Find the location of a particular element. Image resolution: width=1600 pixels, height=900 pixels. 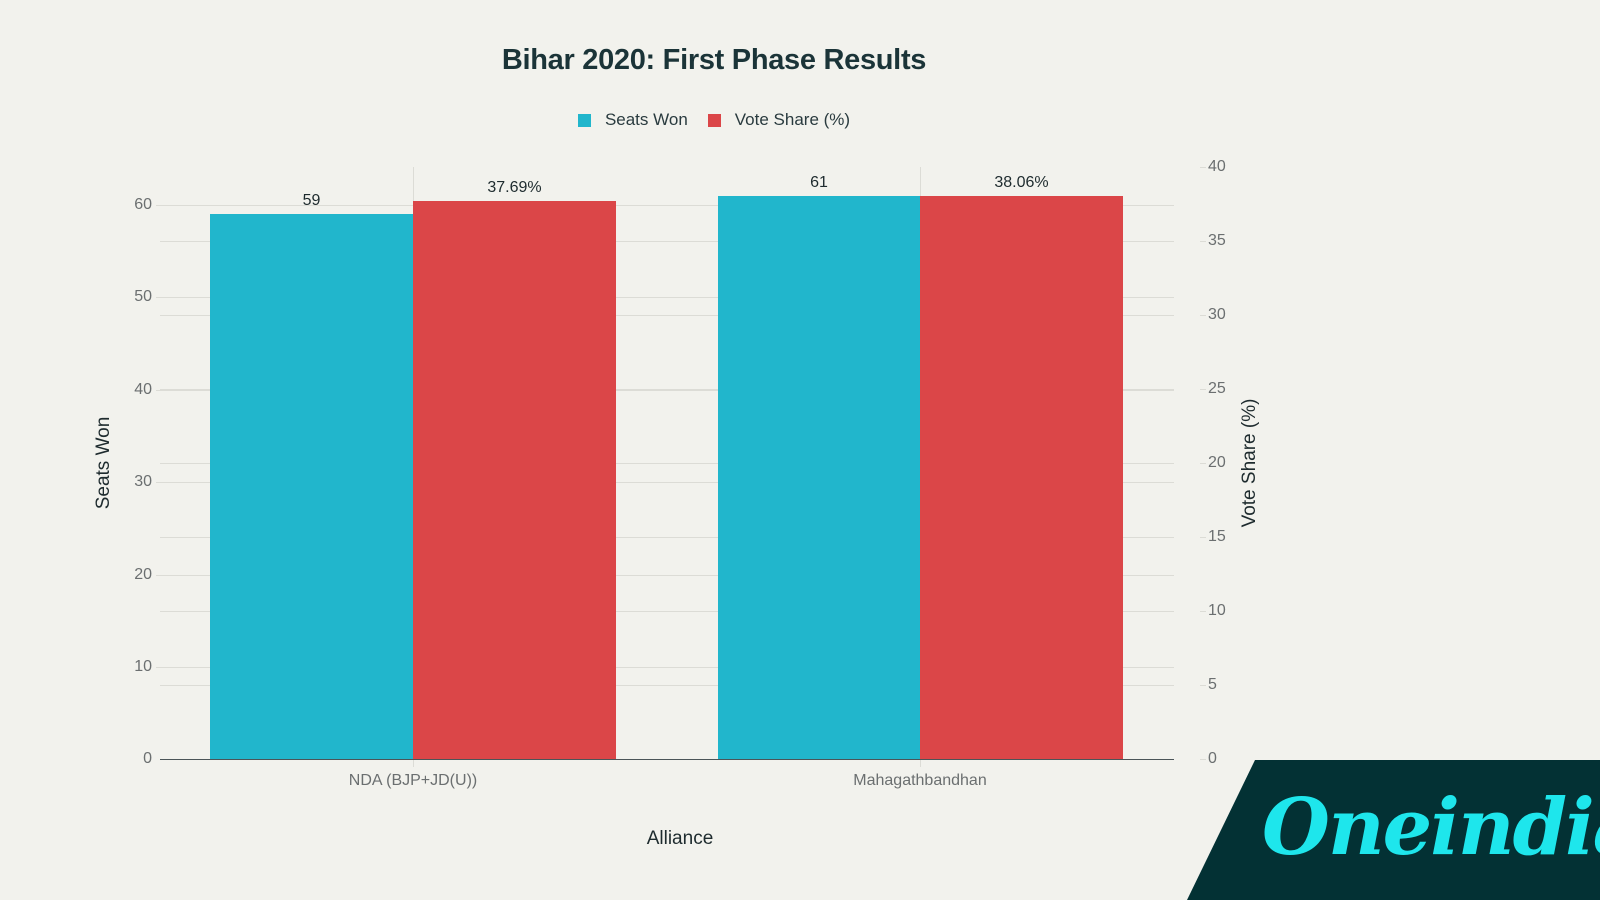

y-right-tick: 0 is located at coordinates (1212, 758).